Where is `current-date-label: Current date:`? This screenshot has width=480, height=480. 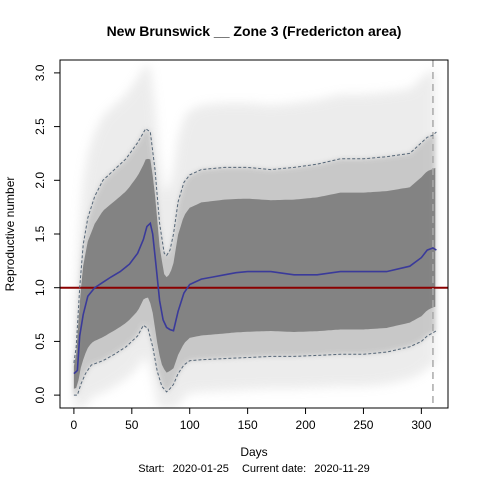
current-date-label: Current date: is located at coordinates (274, 469).